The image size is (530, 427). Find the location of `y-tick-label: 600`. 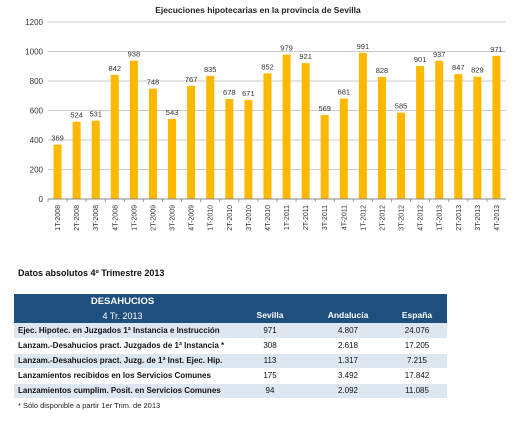

y-tick-label: 600 is located at coordinates (37, 111).